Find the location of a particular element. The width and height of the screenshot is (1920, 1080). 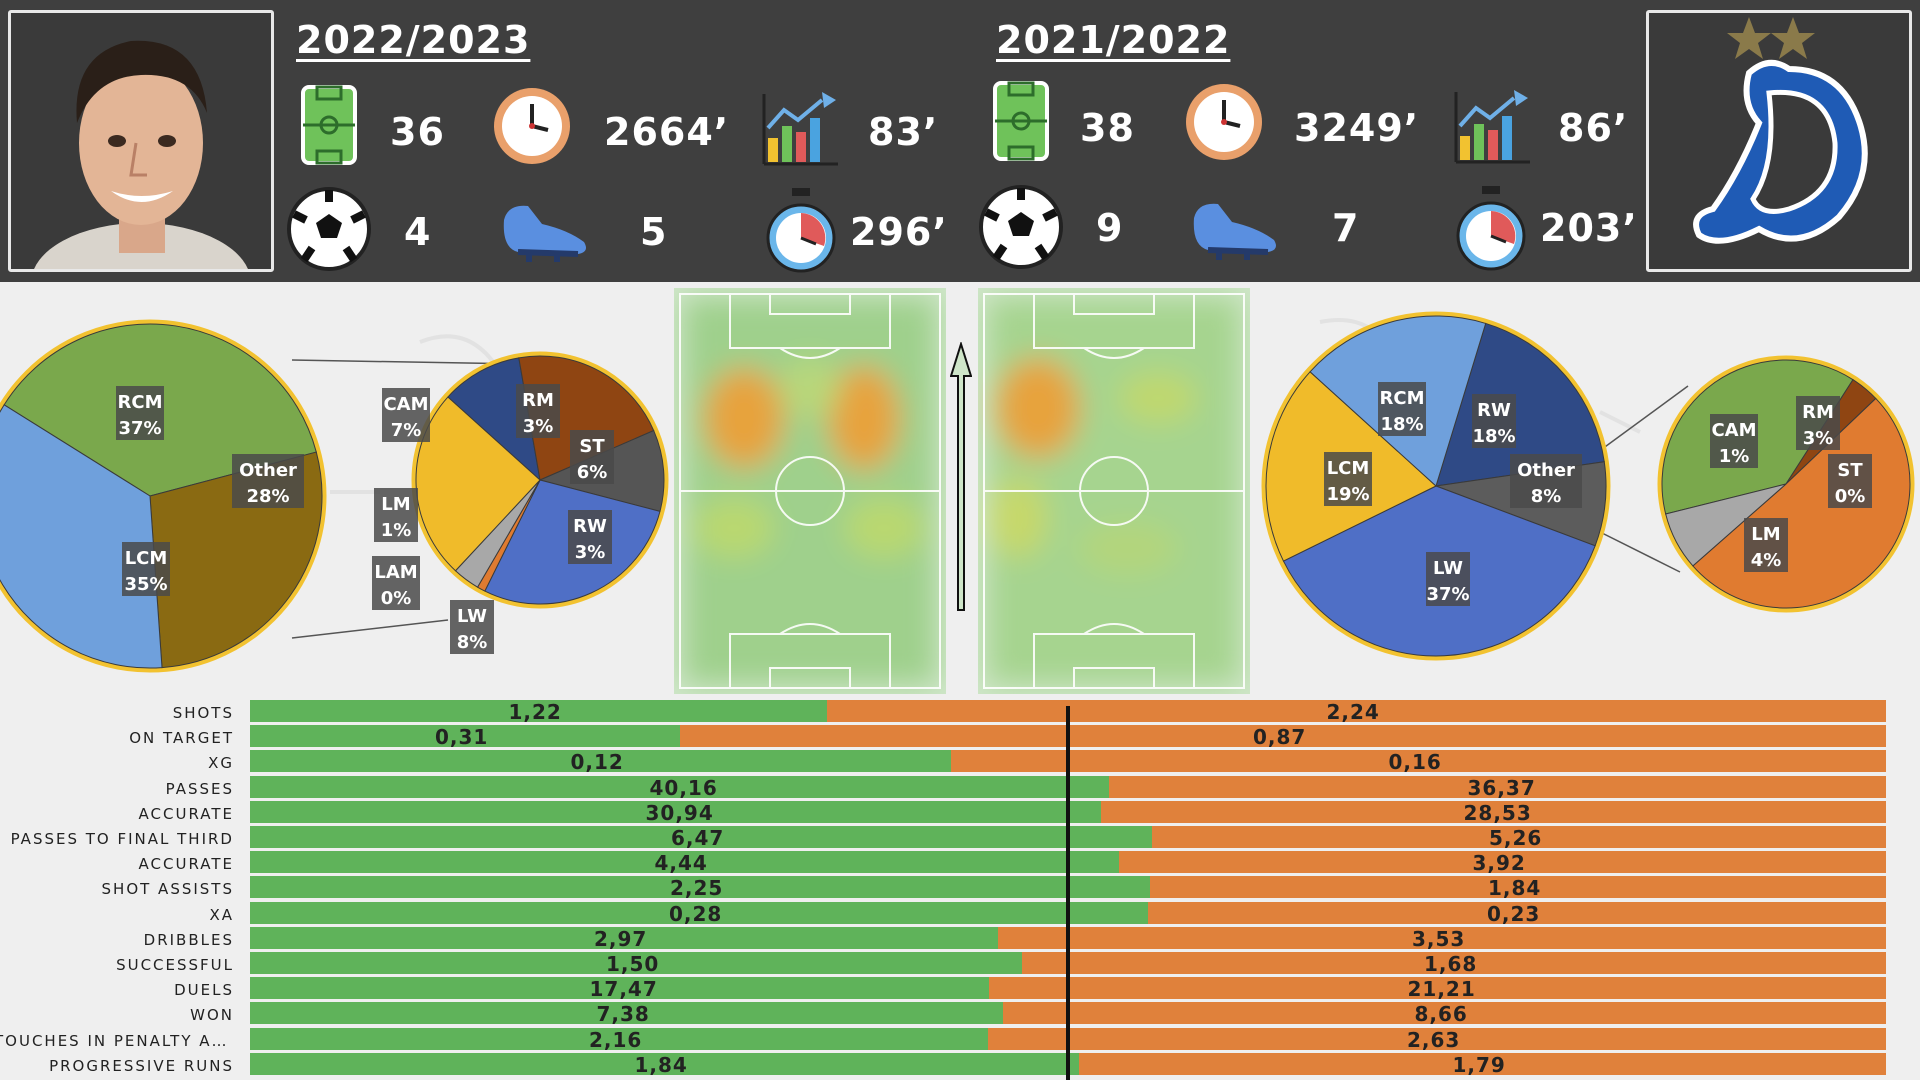

bar-row: ON TARGET 0,31 0,87 is located at coordinates (960, 737).